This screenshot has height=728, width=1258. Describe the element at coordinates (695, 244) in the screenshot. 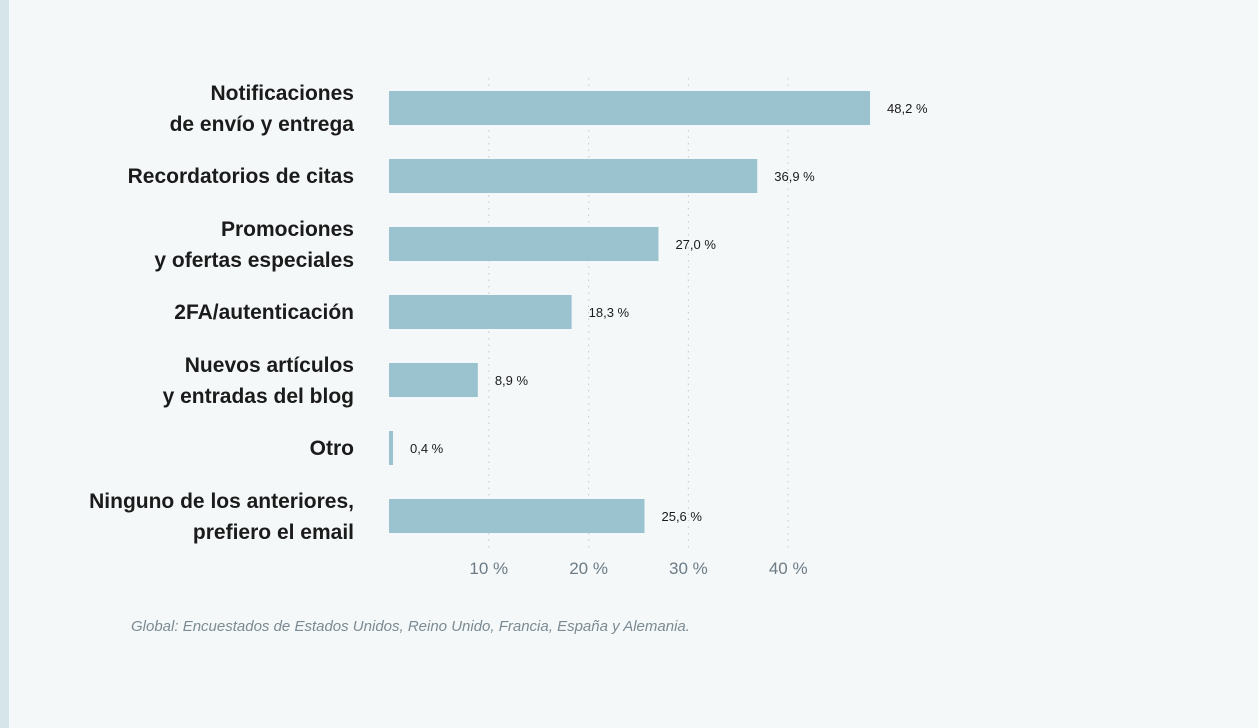

I see `value-label: 27,0 %` at that location.